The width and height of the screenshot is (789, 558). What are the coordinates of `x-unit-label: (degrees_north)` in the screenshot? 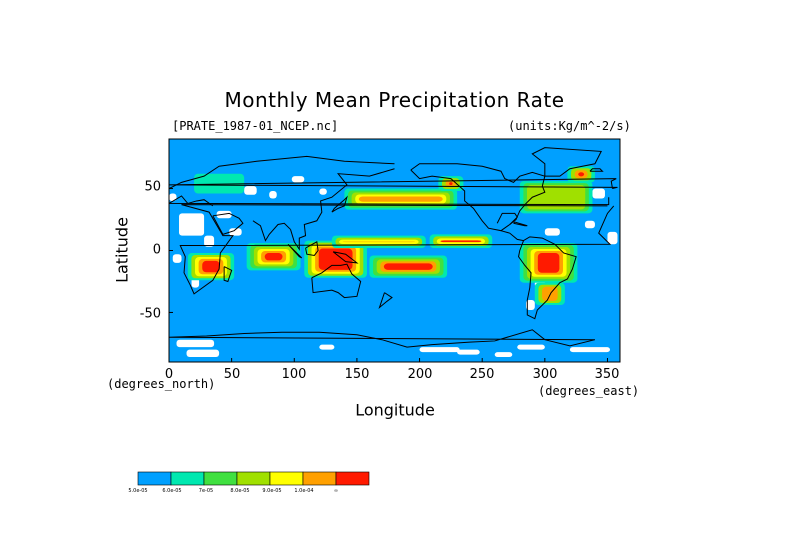 It's located at (161, 384).